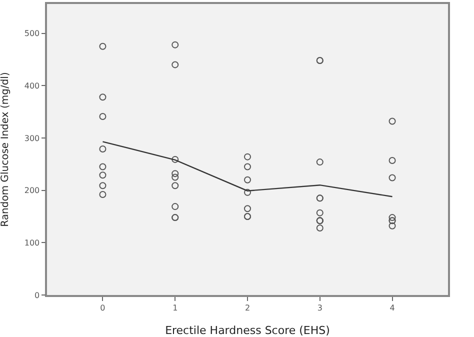 The width and height of the screenshot is (474, 337). Describe the element at coordinates (32, 85) in the screenshot. I see `y-tick-label: 400` at that location.